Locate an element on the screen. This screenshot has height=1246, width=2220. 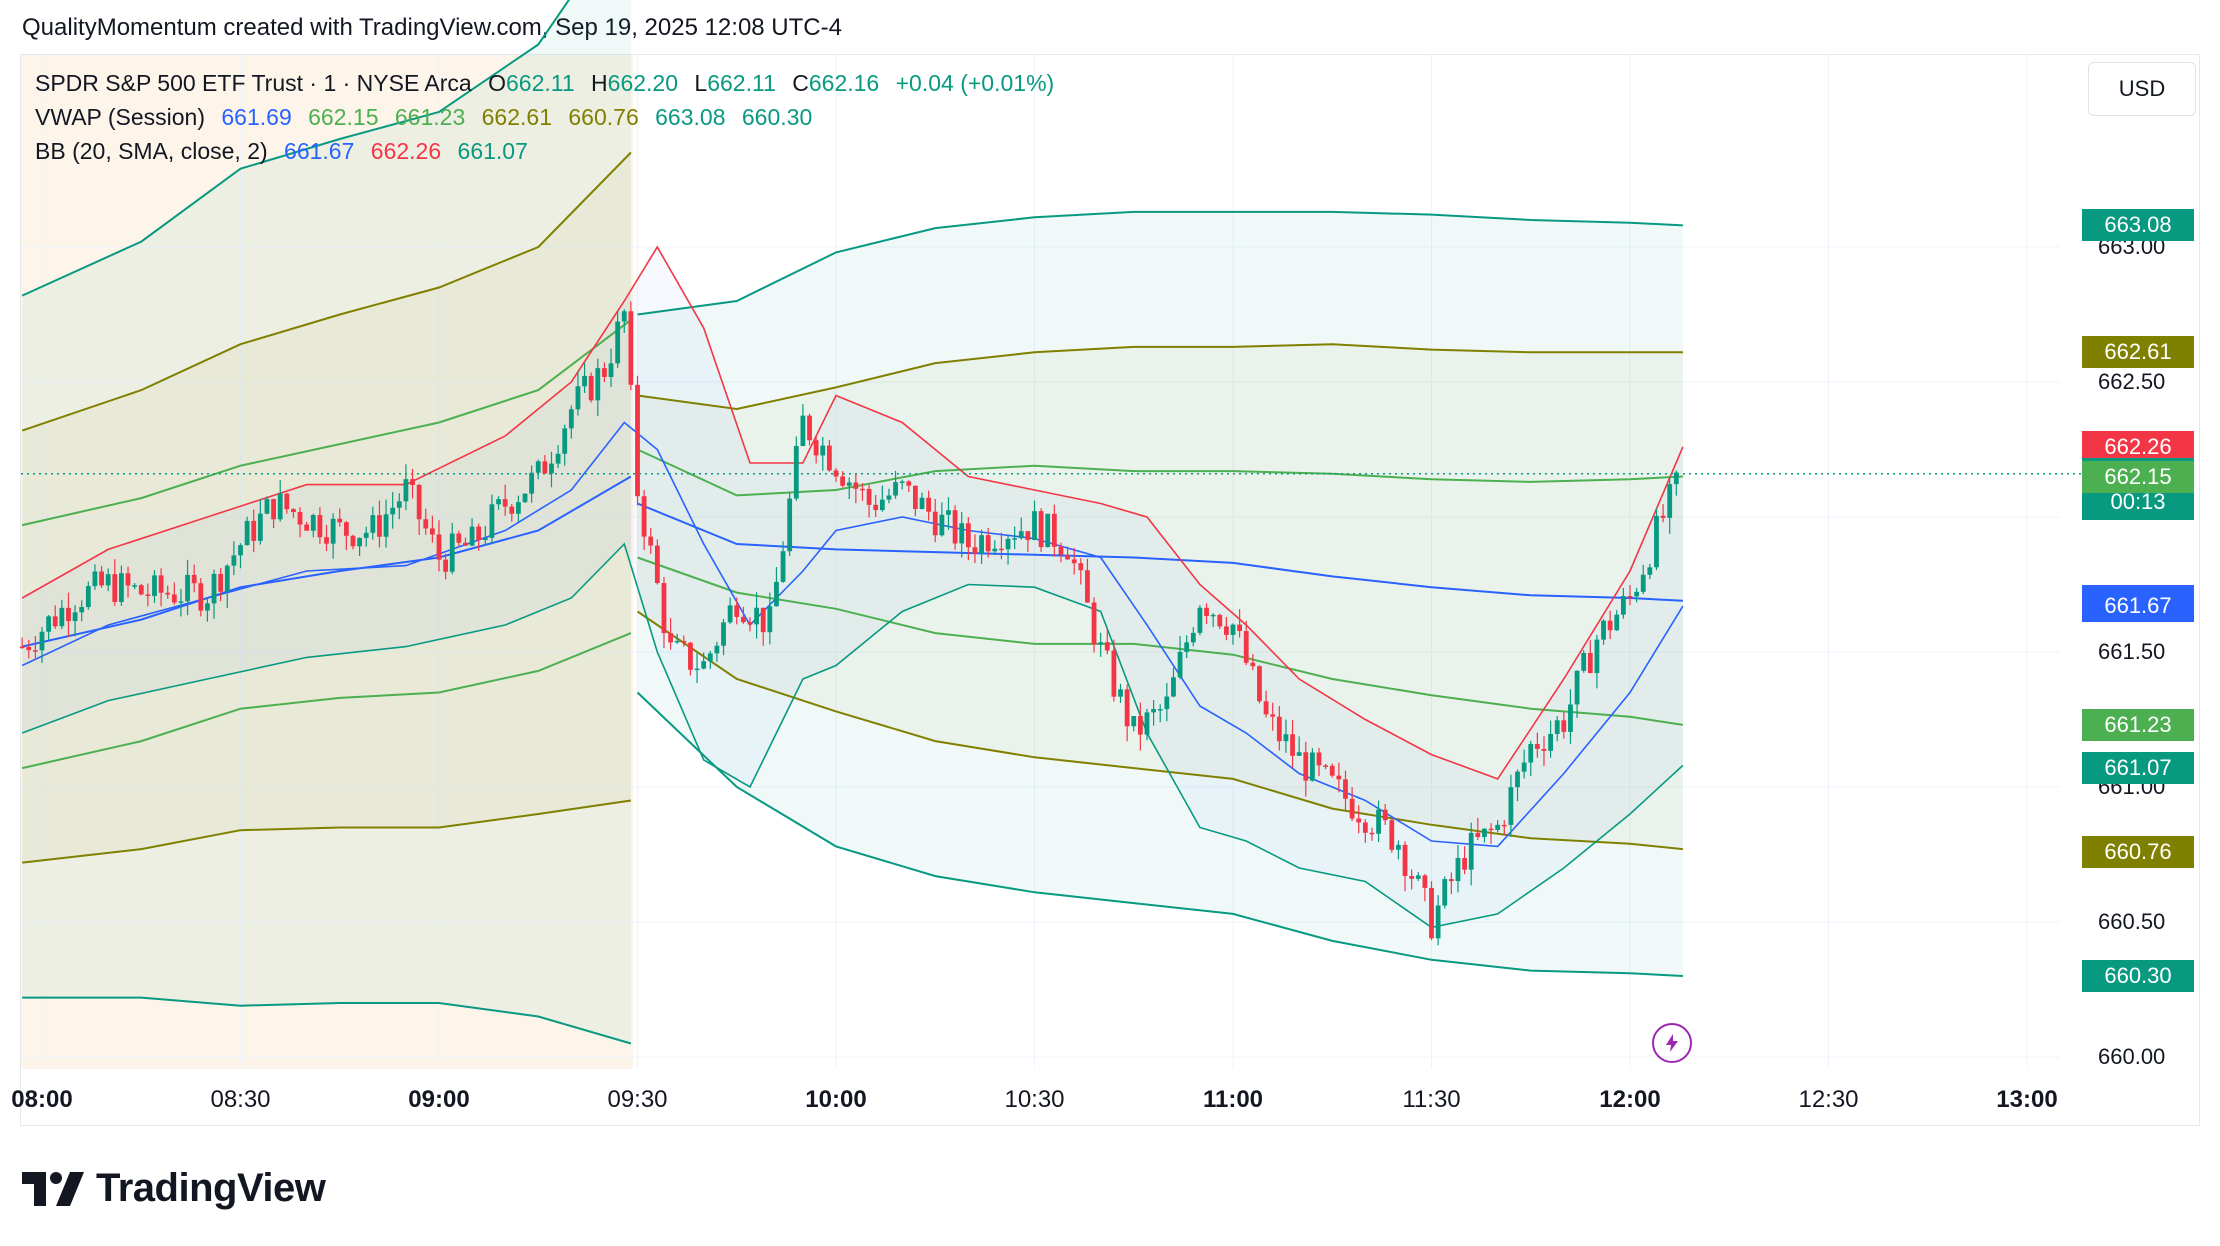
price-axis-label: 660.76 is located at coordinates (2138, 851).